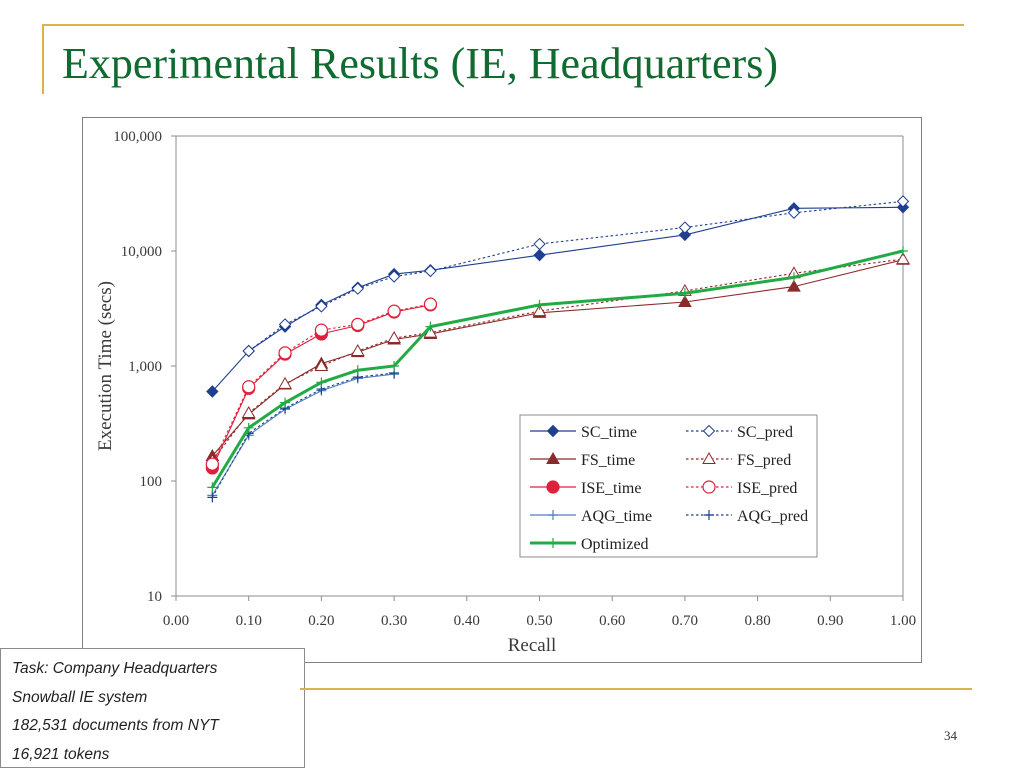 This screenshot has width=1024, height=769. I want to click on task-line-task: Task: Company Headquarters, so click(158, 669).